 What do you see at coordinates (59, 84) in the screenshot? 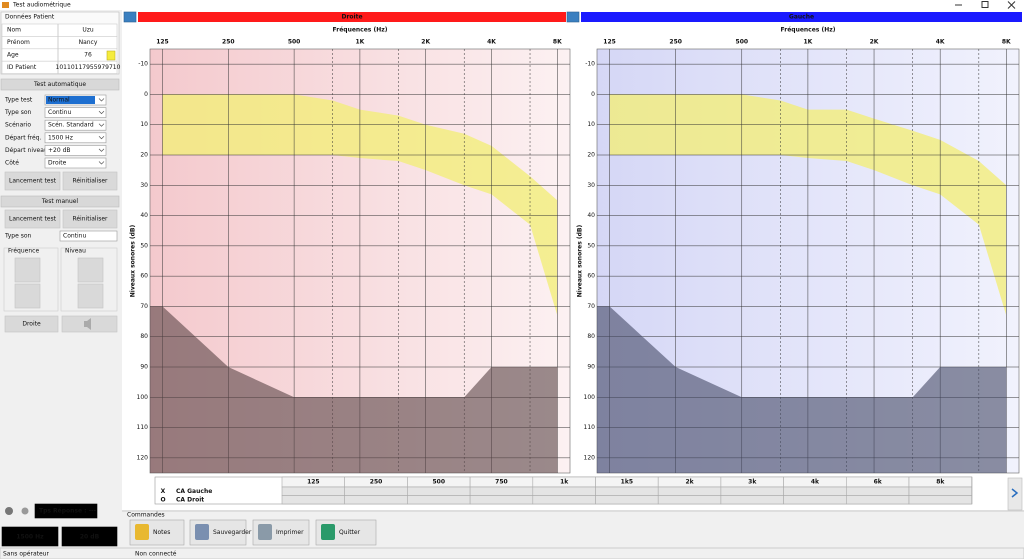
I see `section-title: Test automatique` at bounding box center [59, 84].